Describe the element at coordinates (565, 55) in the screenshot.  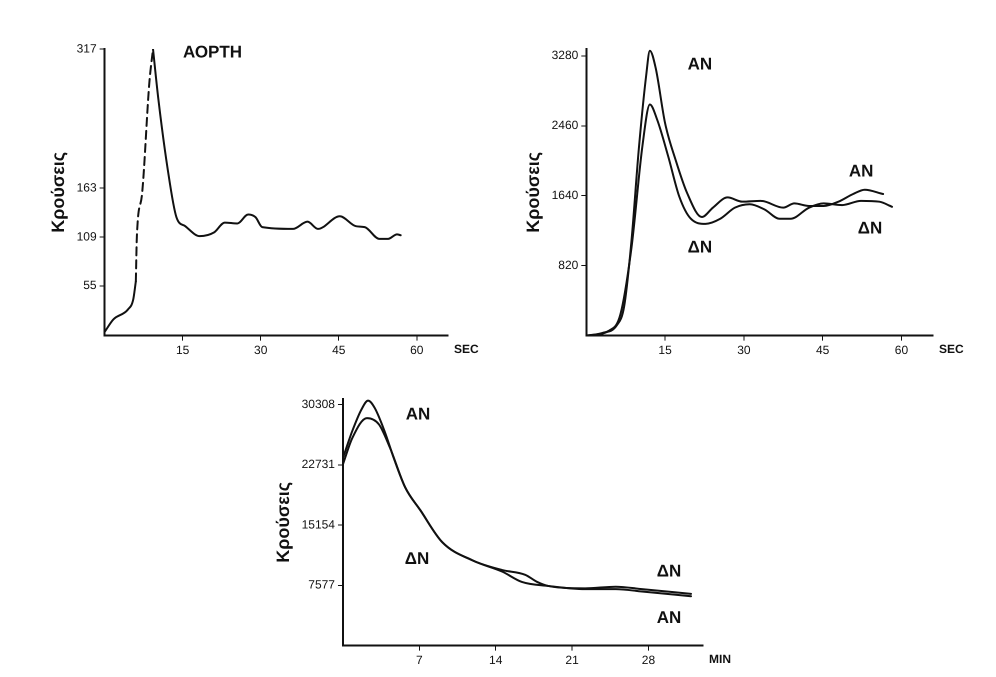
I see `y-tick-label: 3280` at that location.